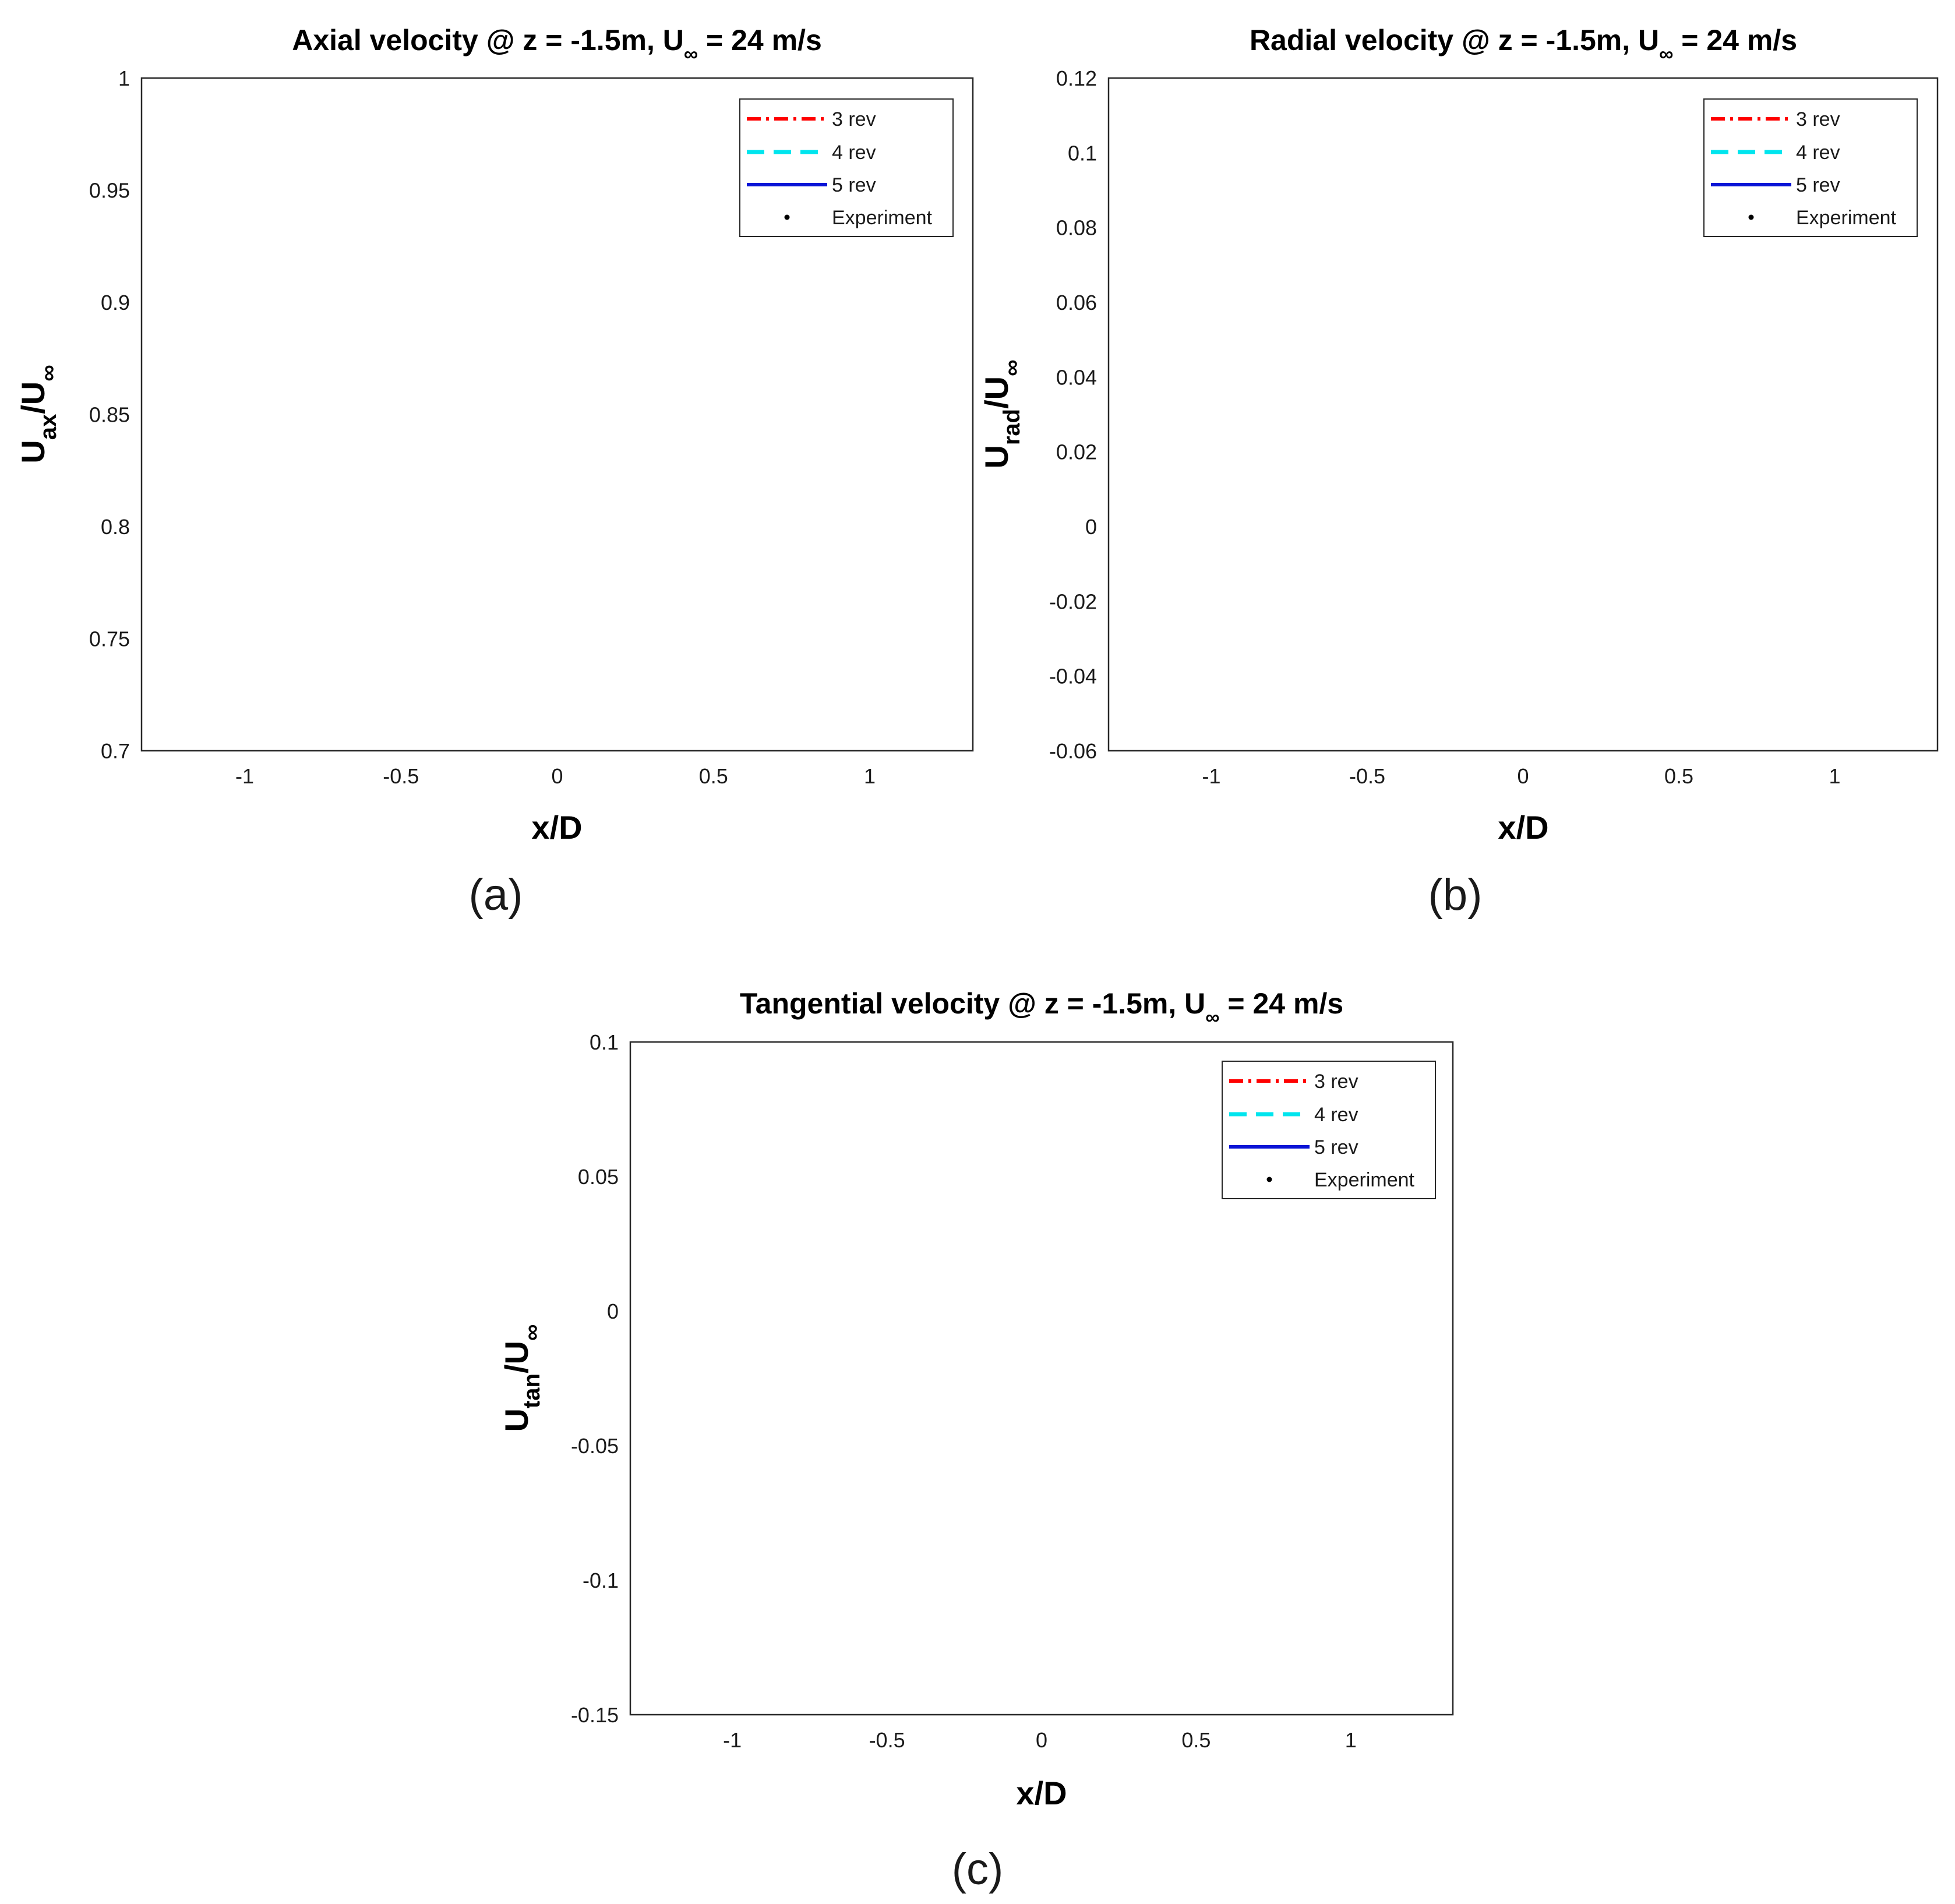 The image size is (1955, 1904). I want to click on y-tick-label: 0.02, so click(1076, 452).